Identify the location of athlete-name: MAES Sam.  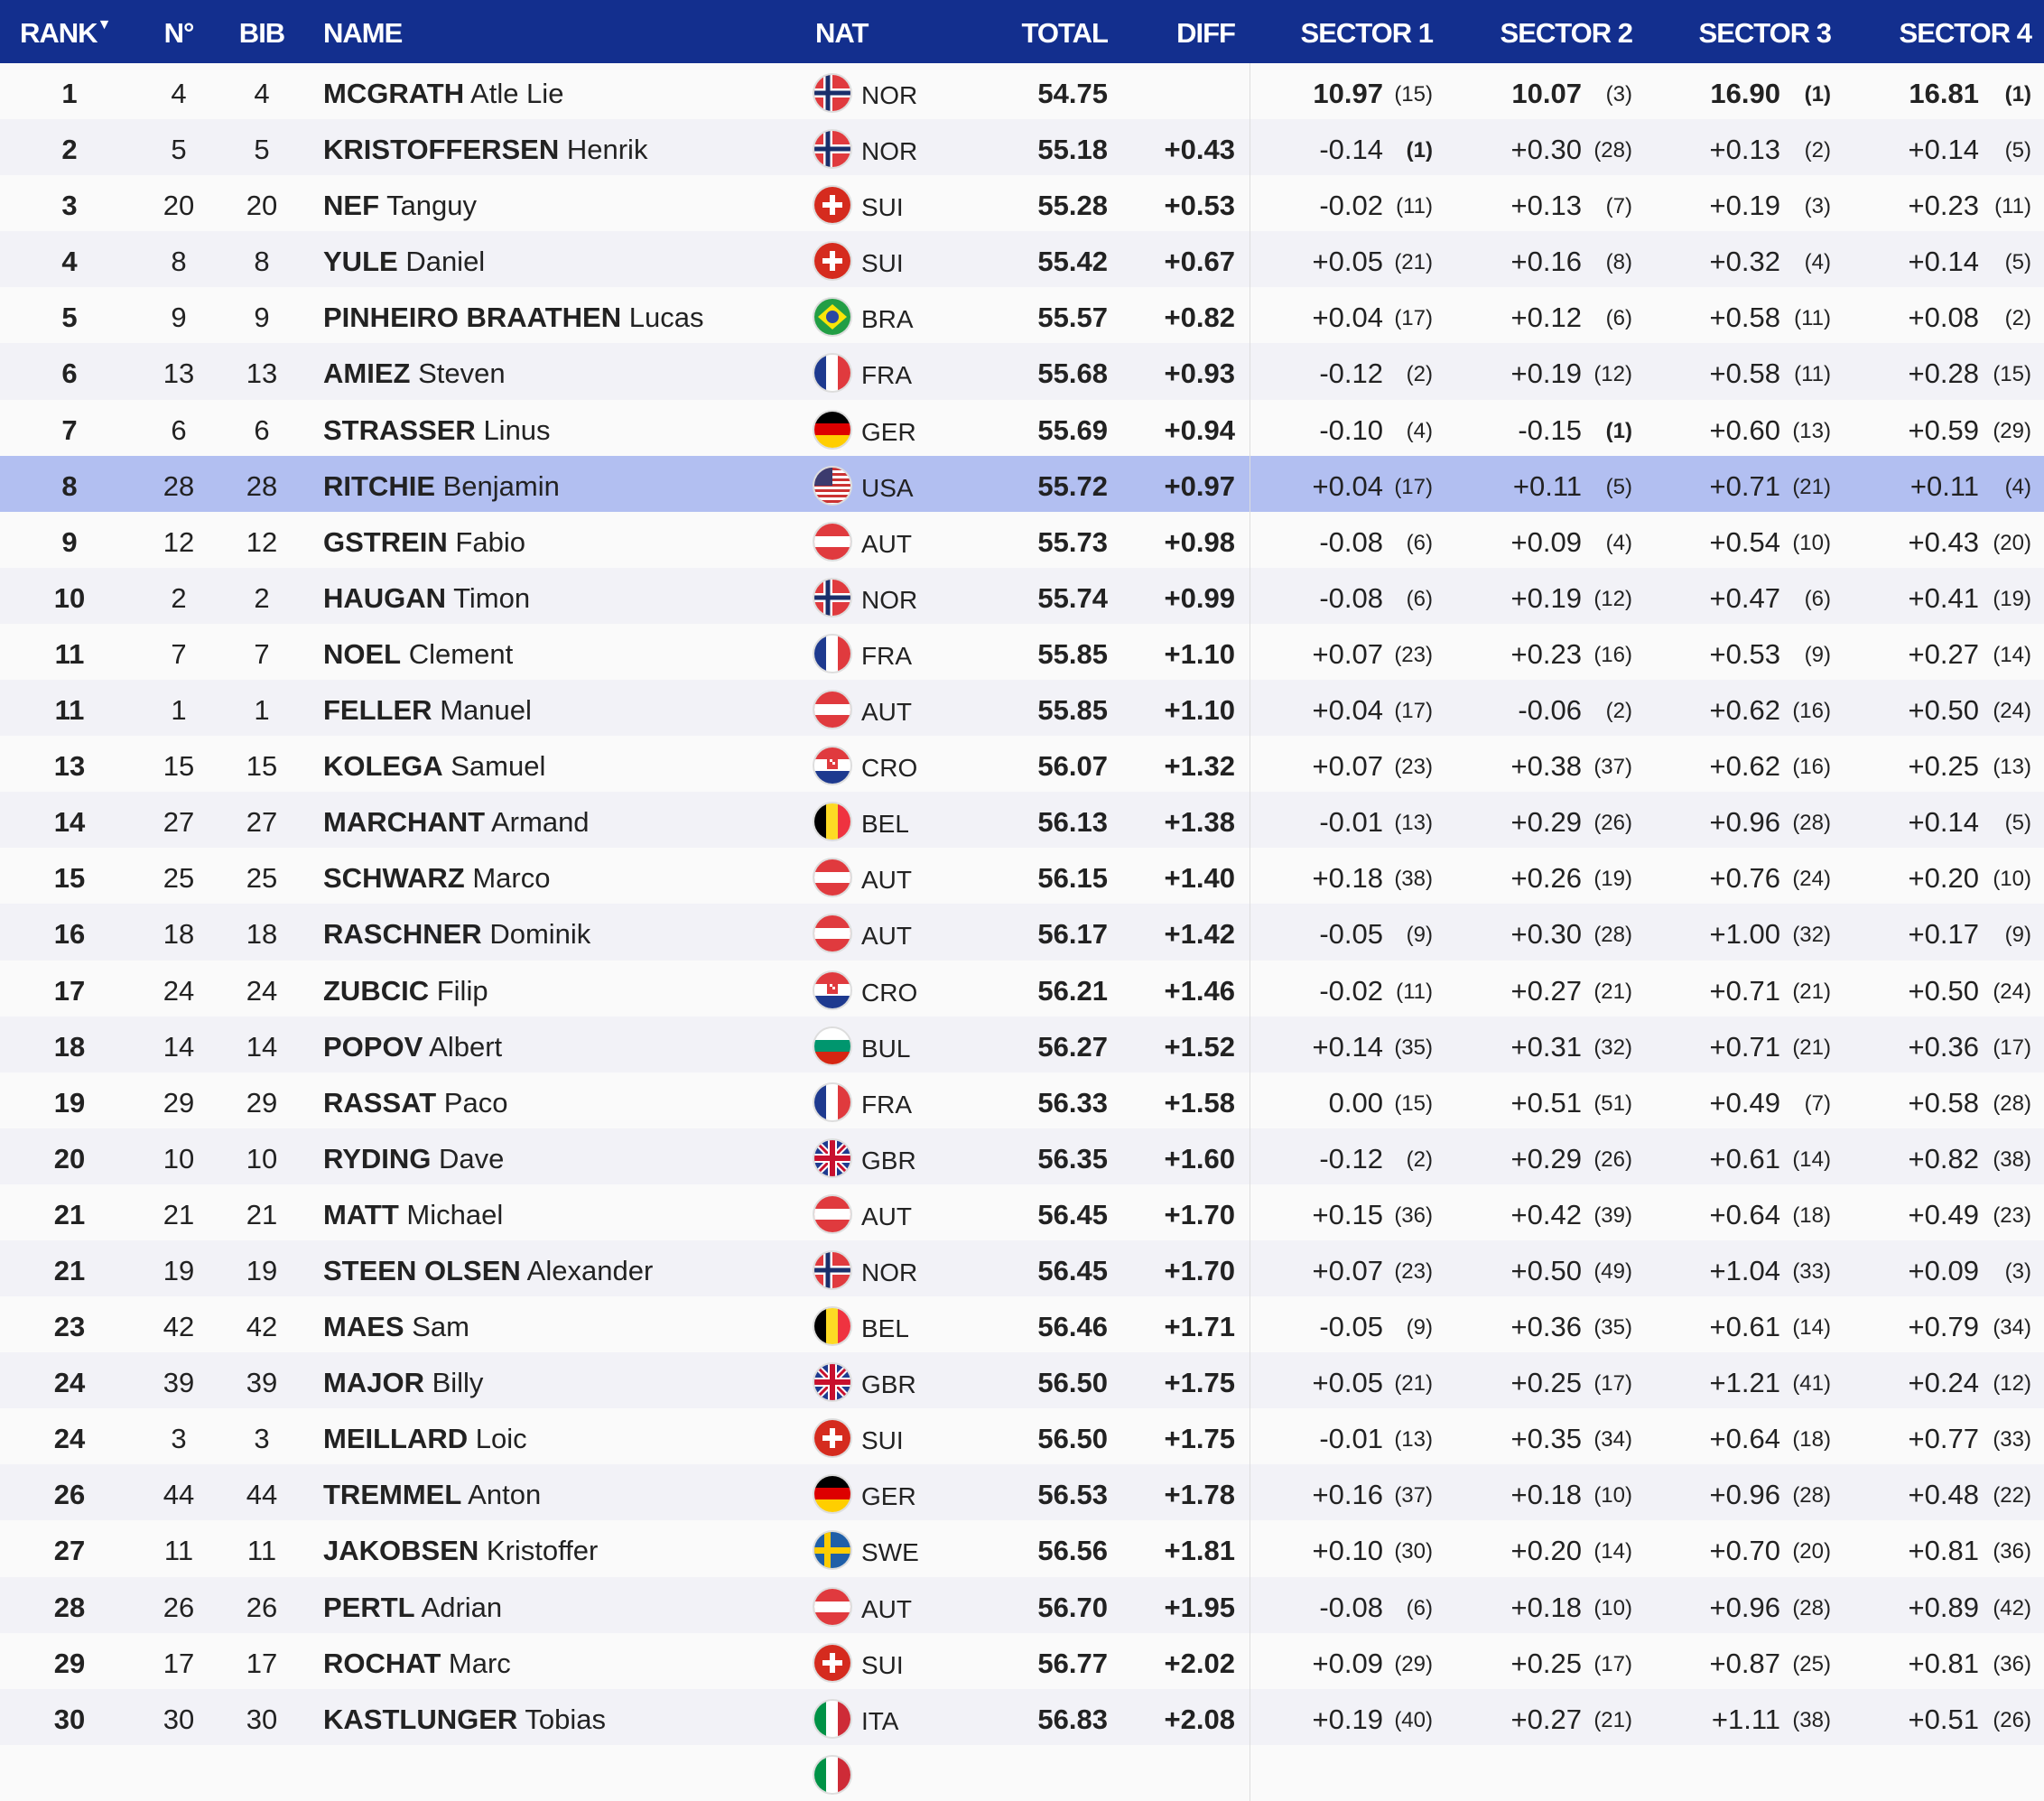
(396, 1327).